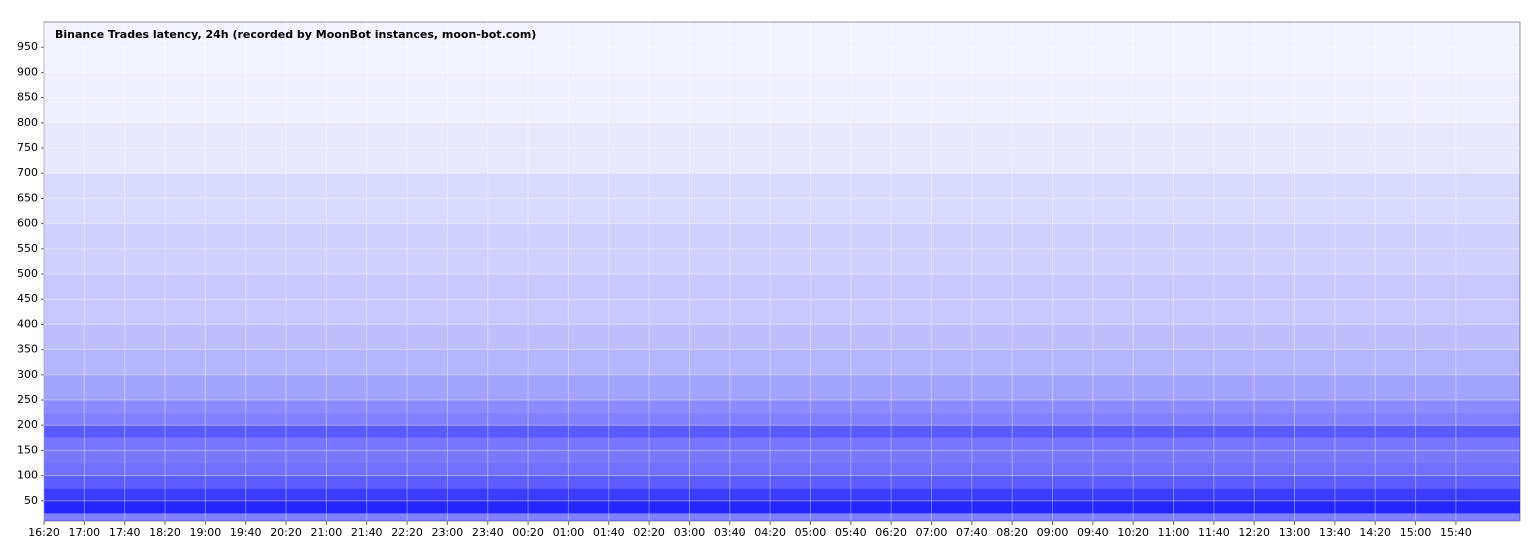 This screenshot has height=551, width=1529. Describe the element at coordinates (165, 532) in the screenshot. I see `x-tick-label: 18:20` at that location.